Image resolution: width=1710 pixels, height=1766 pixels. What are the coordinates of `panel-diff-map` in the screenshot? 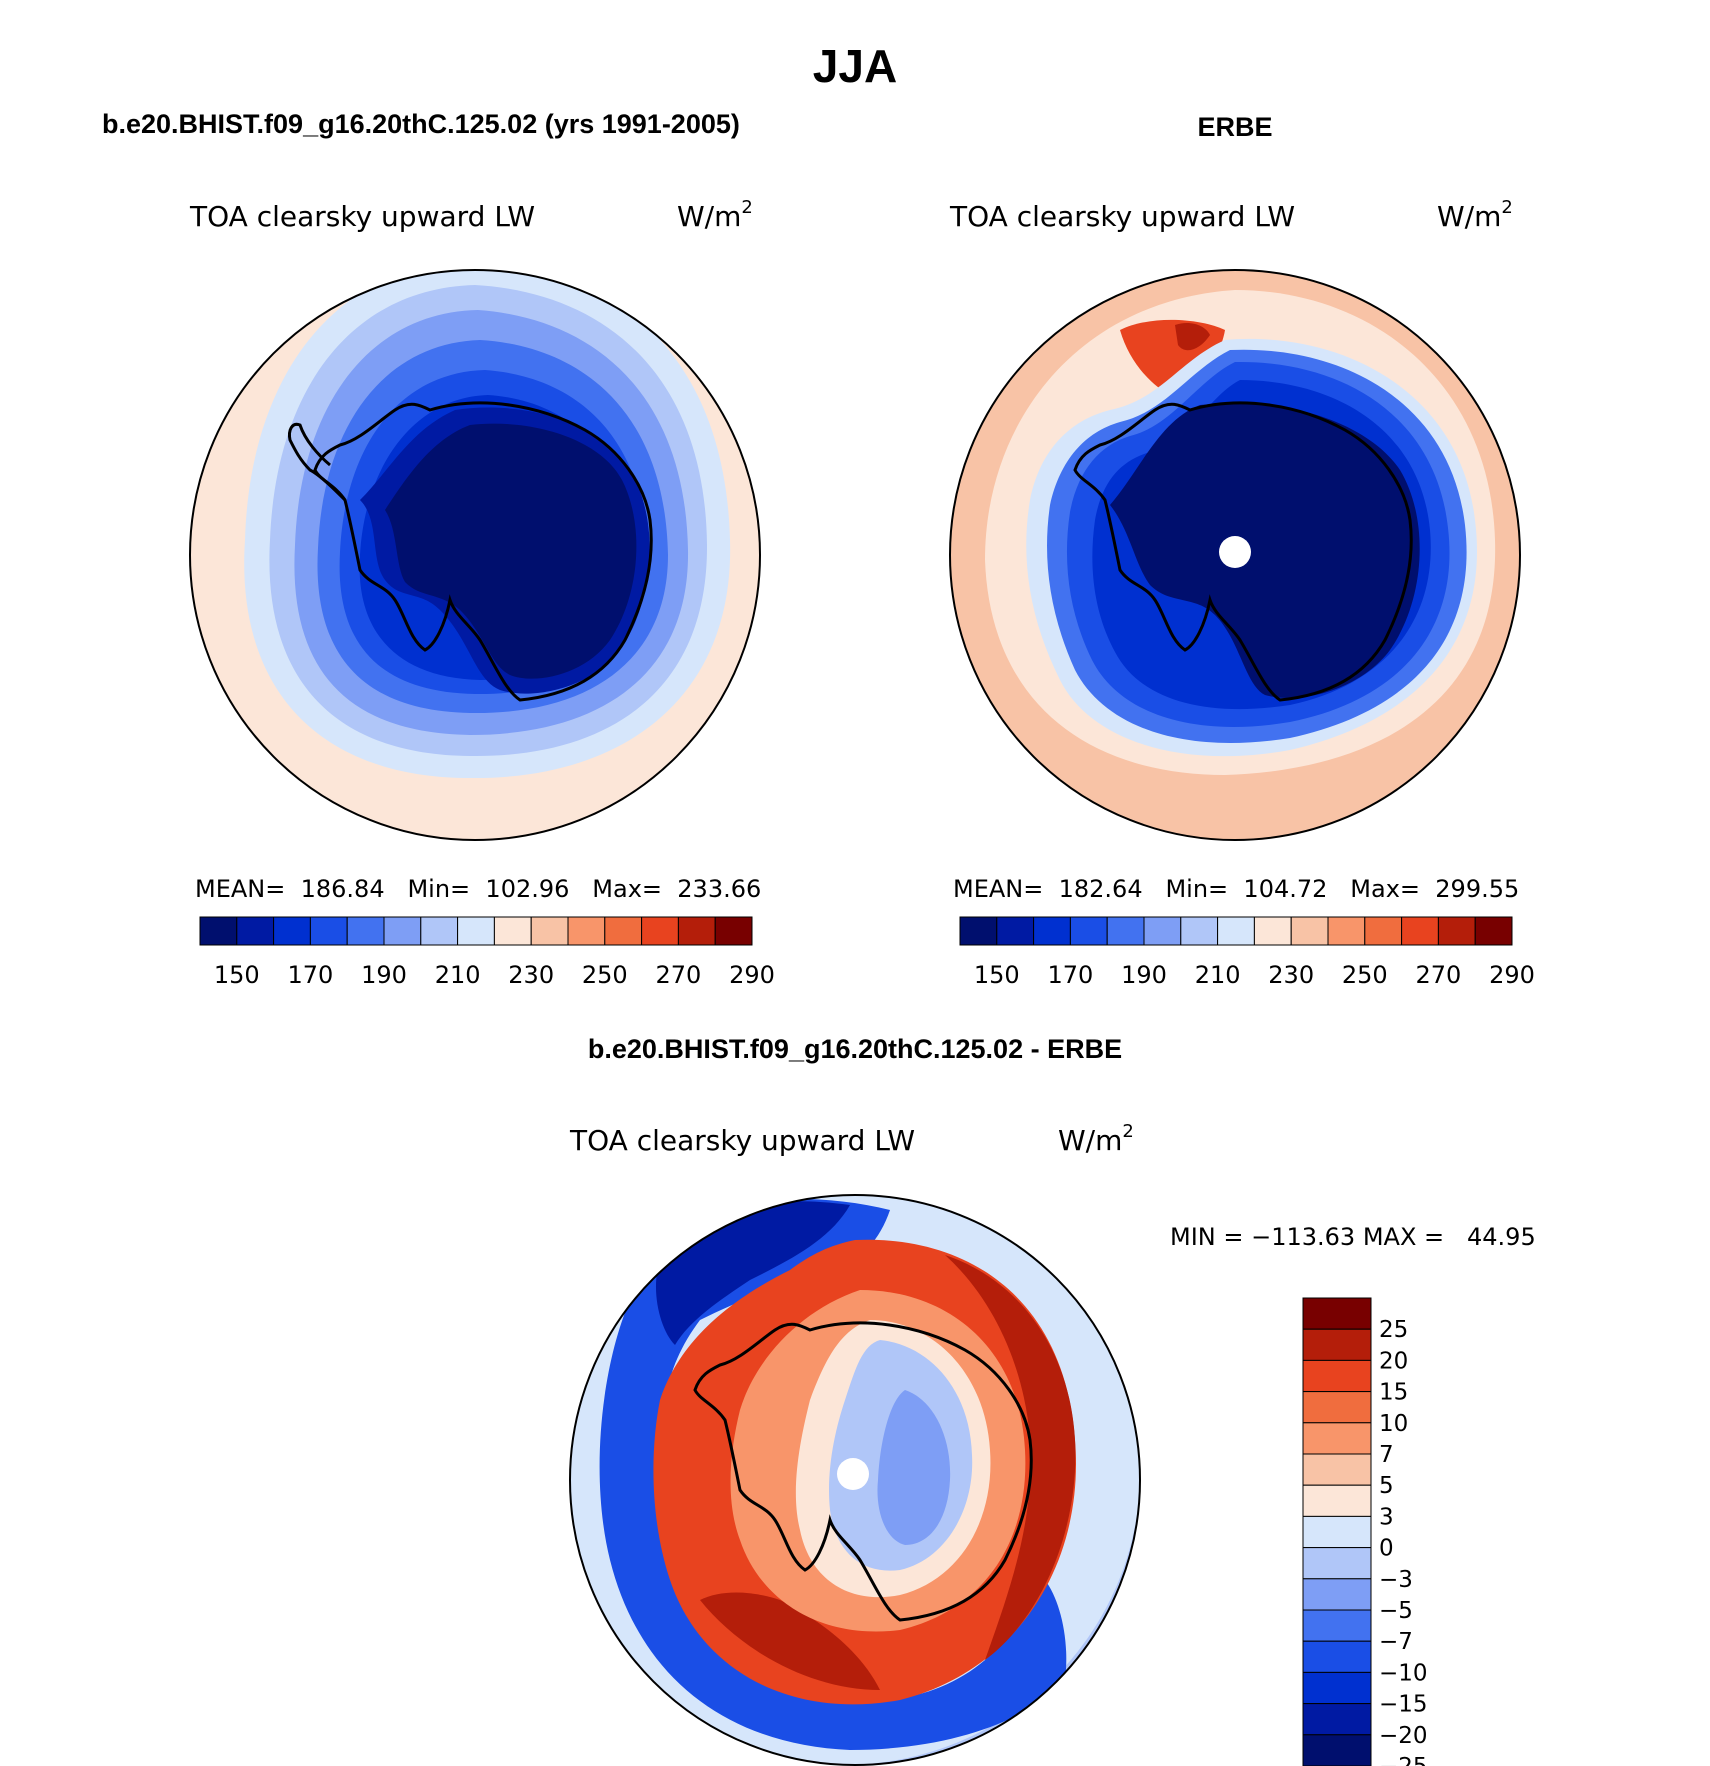 It's located at (855, 1480).